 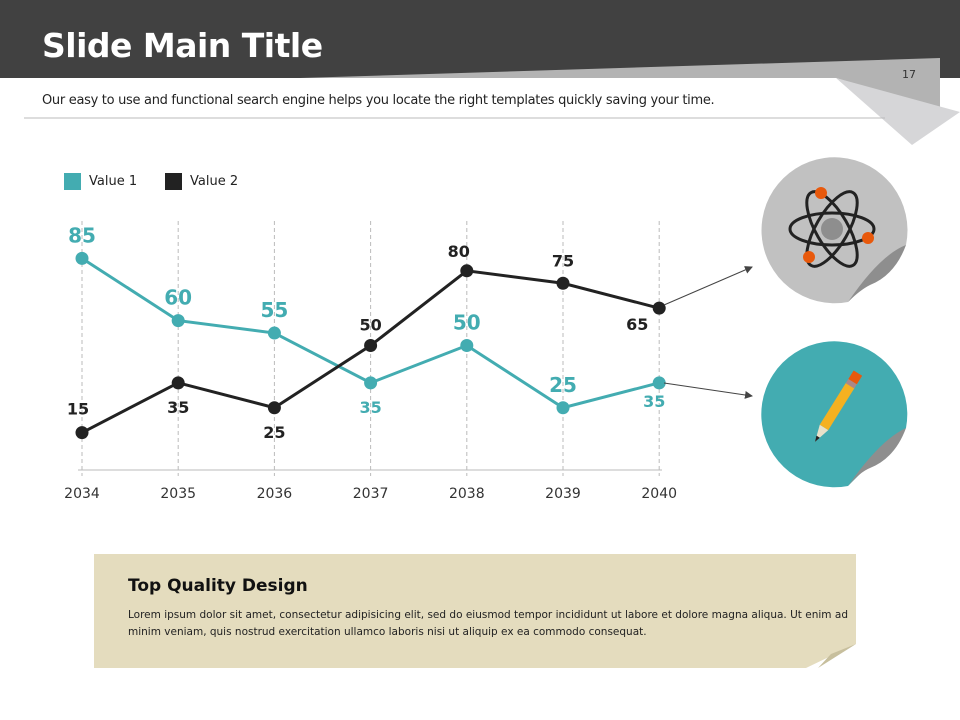 What do you see at coordinates (459, 251) in the screenshot?
I see `data-label: 80` at bounding box center [459, 251].